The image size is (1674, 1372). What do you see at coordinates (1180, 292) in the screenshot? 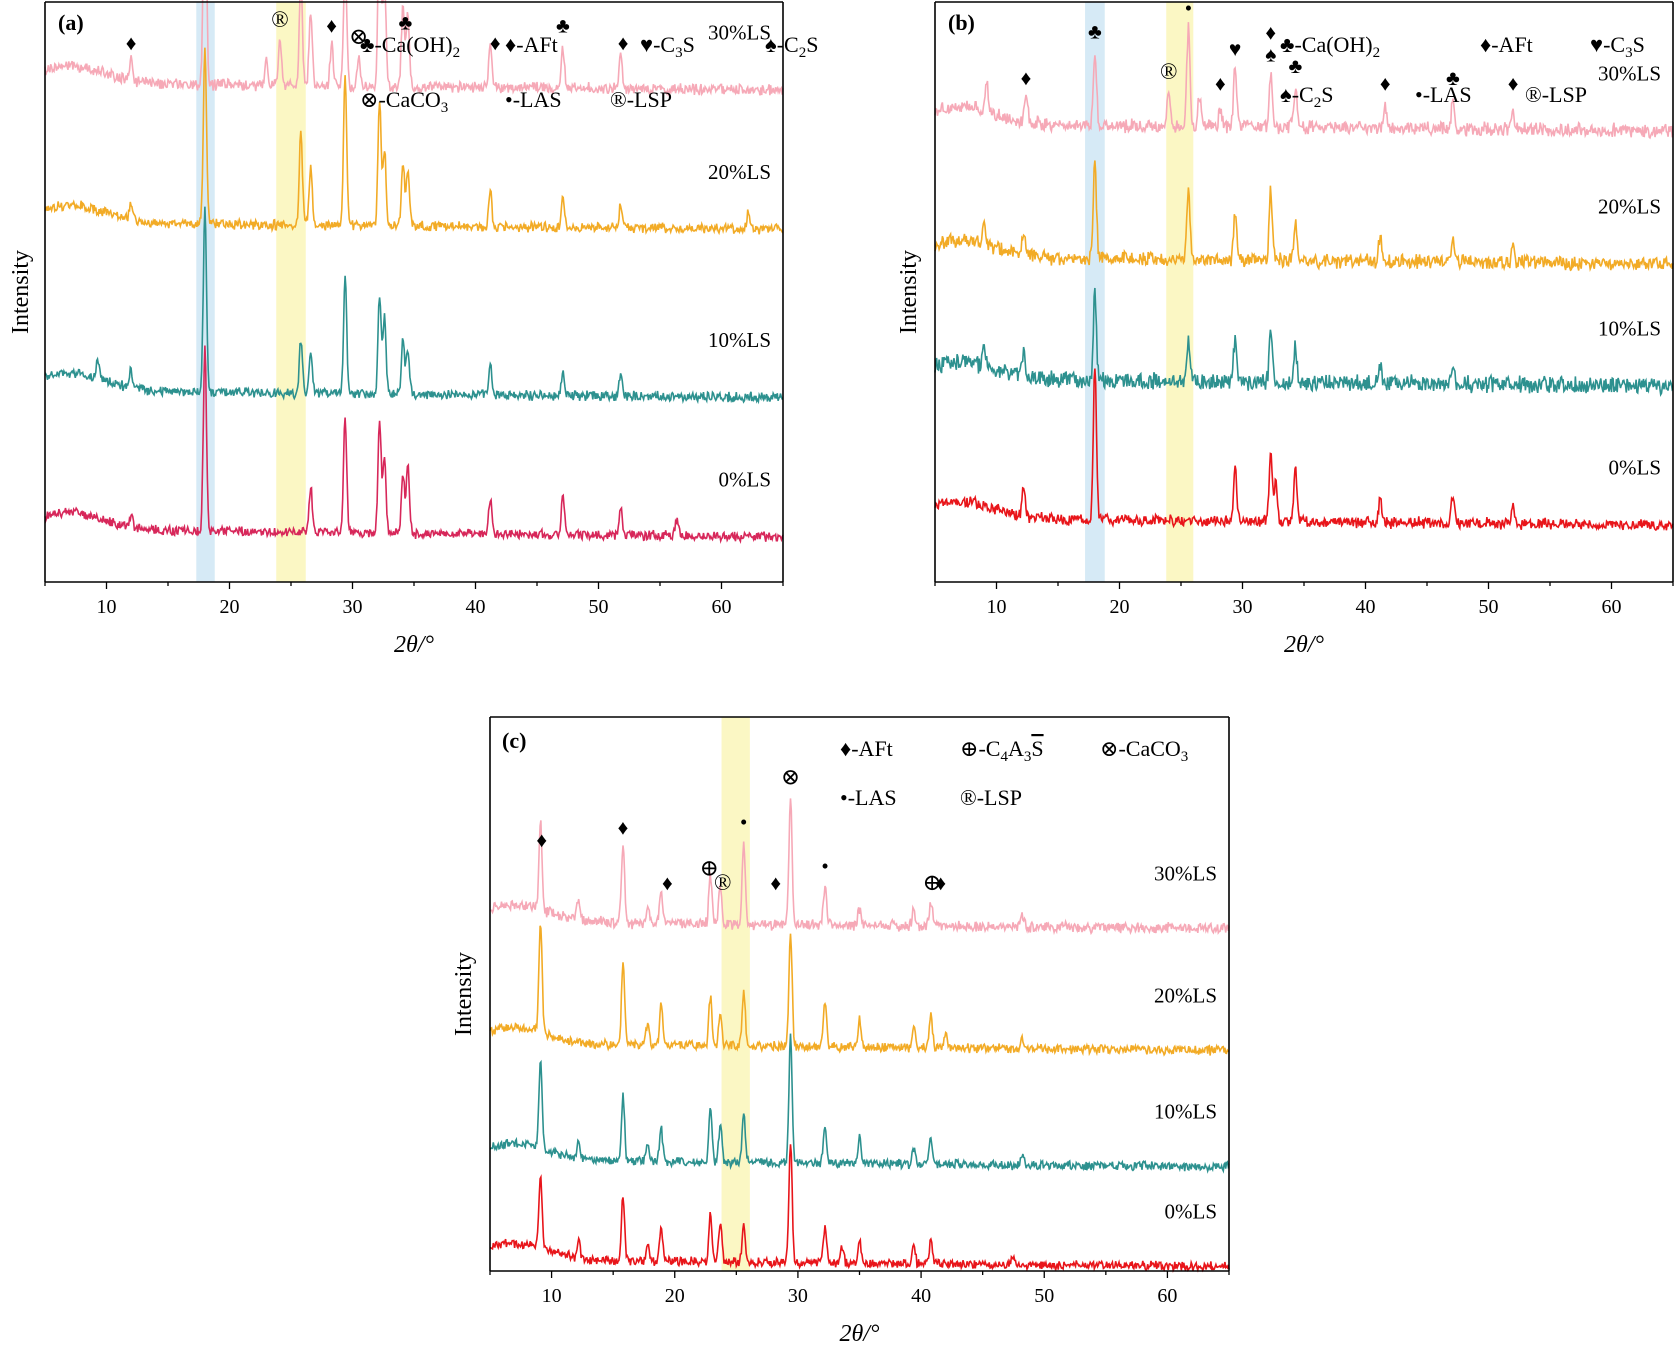
I see `highlight-band` at bounding box center [1180, 292].